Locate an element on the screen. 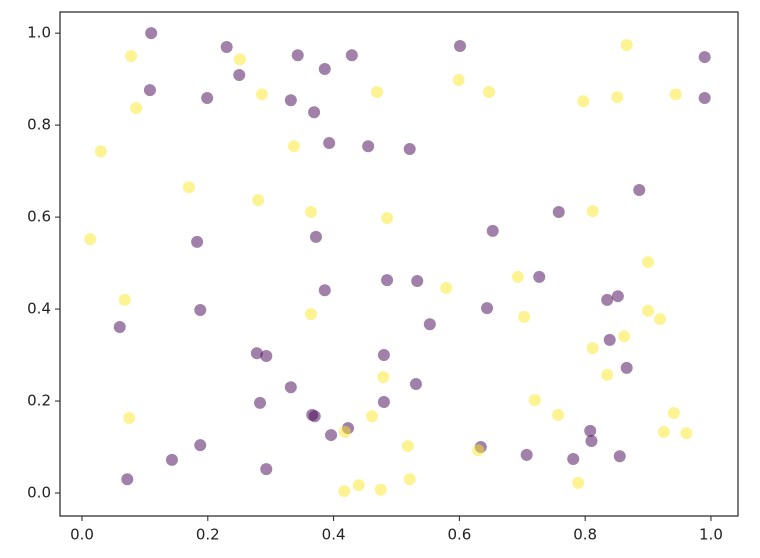 The height and width of the screenshot is (558, 760). y-tick-label: 0.6 is located at coordinates (39, 217).